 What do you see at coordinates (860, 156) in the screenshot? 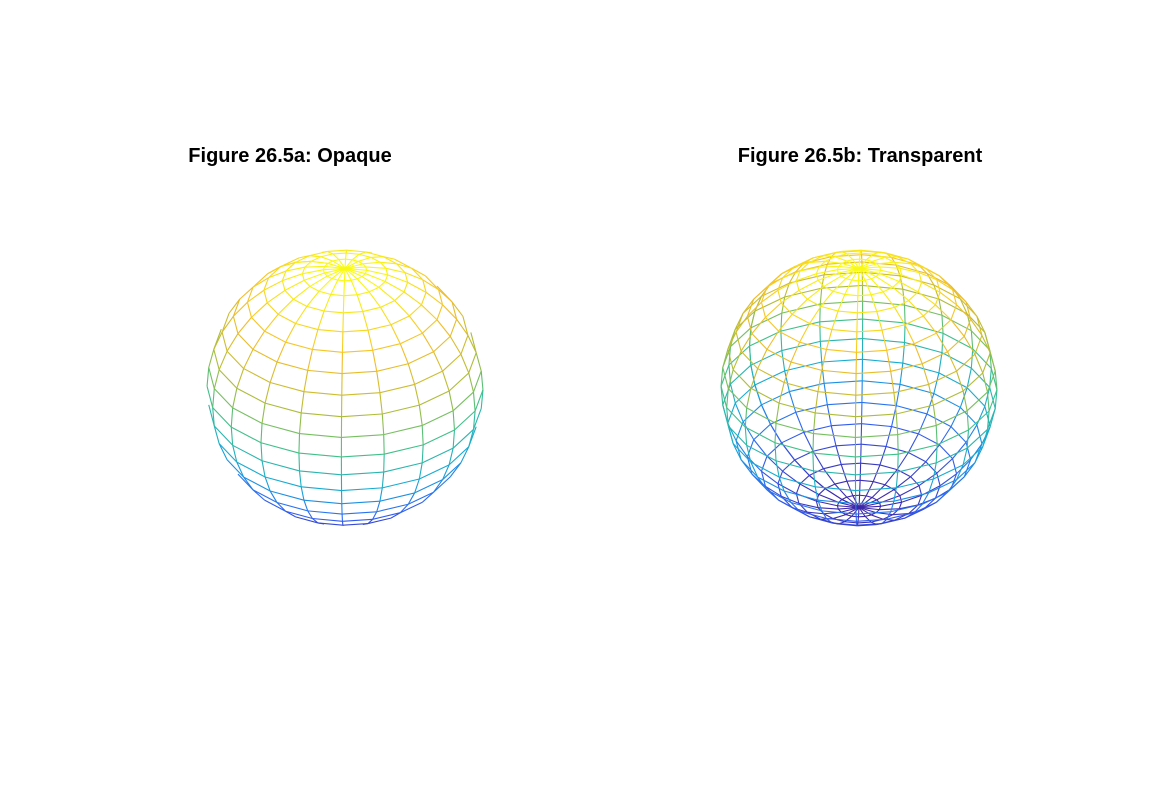
I see `transparent-chart-title: Figure 26.5b: Transparent` at bounding box center [860, 156].